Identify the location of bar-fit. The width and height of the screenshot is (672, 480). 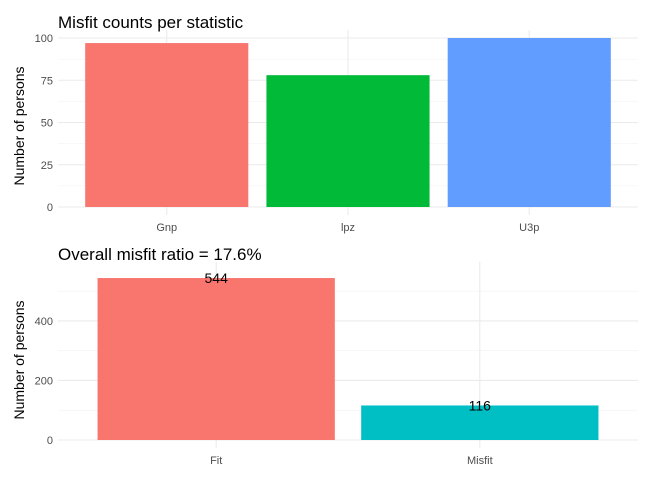
(216, 359).